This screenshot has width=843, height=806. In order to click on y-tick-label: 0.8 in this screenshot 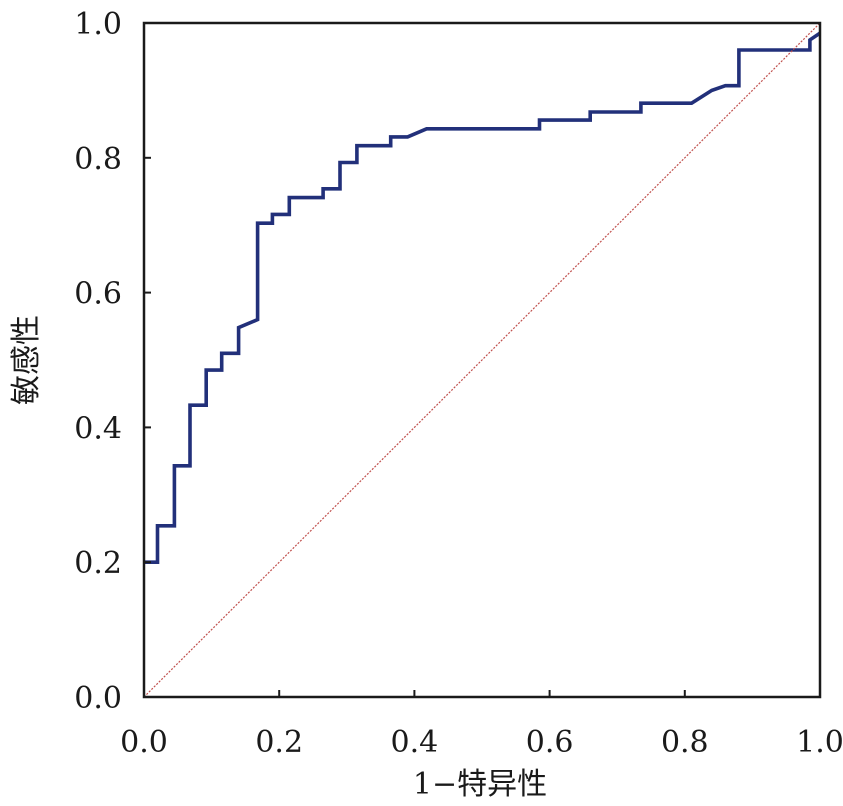, I will do `click(98, 159)`.